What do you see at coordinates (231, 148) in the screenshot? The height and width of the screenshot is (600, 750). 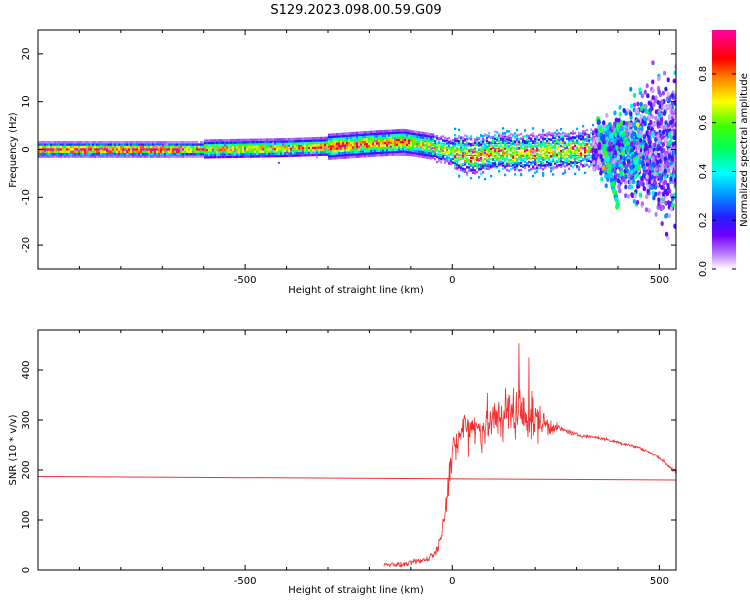 I see `spectrogram-halo-cell` at bounding box center [231, 148].